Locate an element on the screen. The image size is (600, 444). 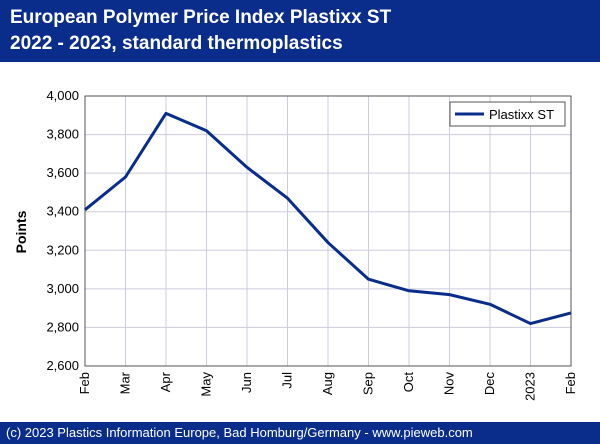
y-tick-label: 4,000 is located at coordinates (62, 95).